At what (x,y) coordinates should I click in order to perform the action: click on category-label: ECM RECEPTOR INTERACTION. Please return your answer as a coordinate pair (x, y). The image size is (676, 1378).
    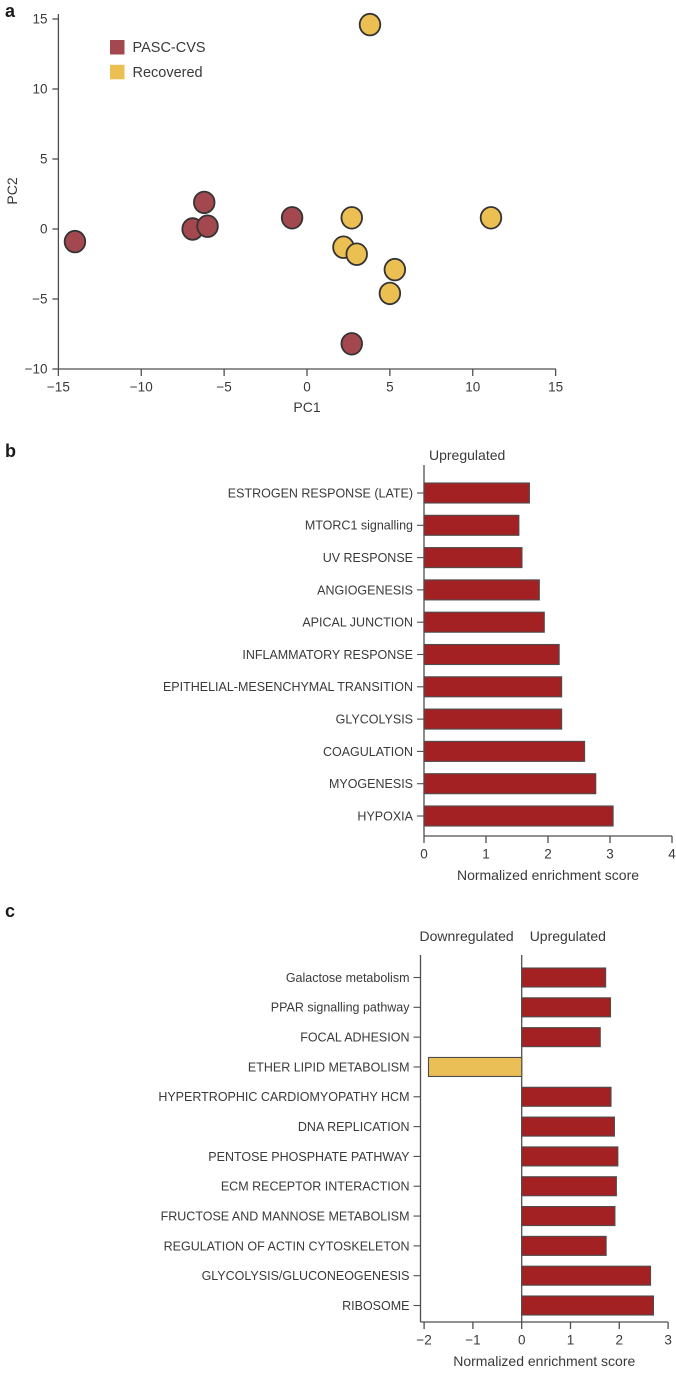
    Looking at the image, I should click on (315, 1187).